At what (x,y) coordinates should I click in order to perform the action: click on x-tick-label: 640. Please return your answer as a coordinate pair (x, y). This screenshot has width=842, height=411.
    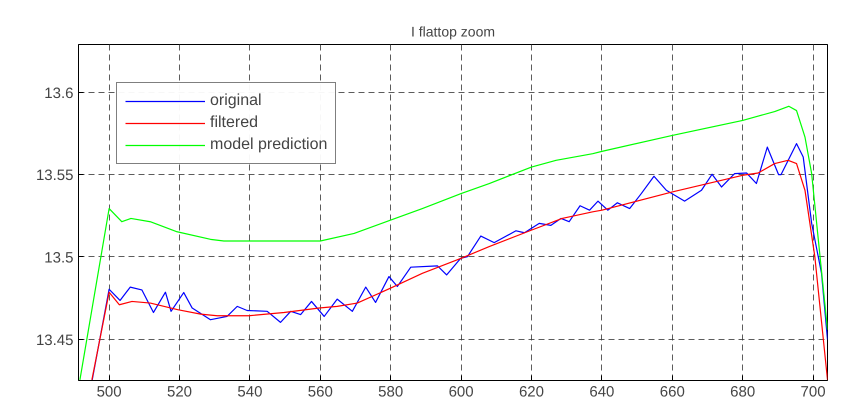
    Looking at the image, I should click on (601, 392).